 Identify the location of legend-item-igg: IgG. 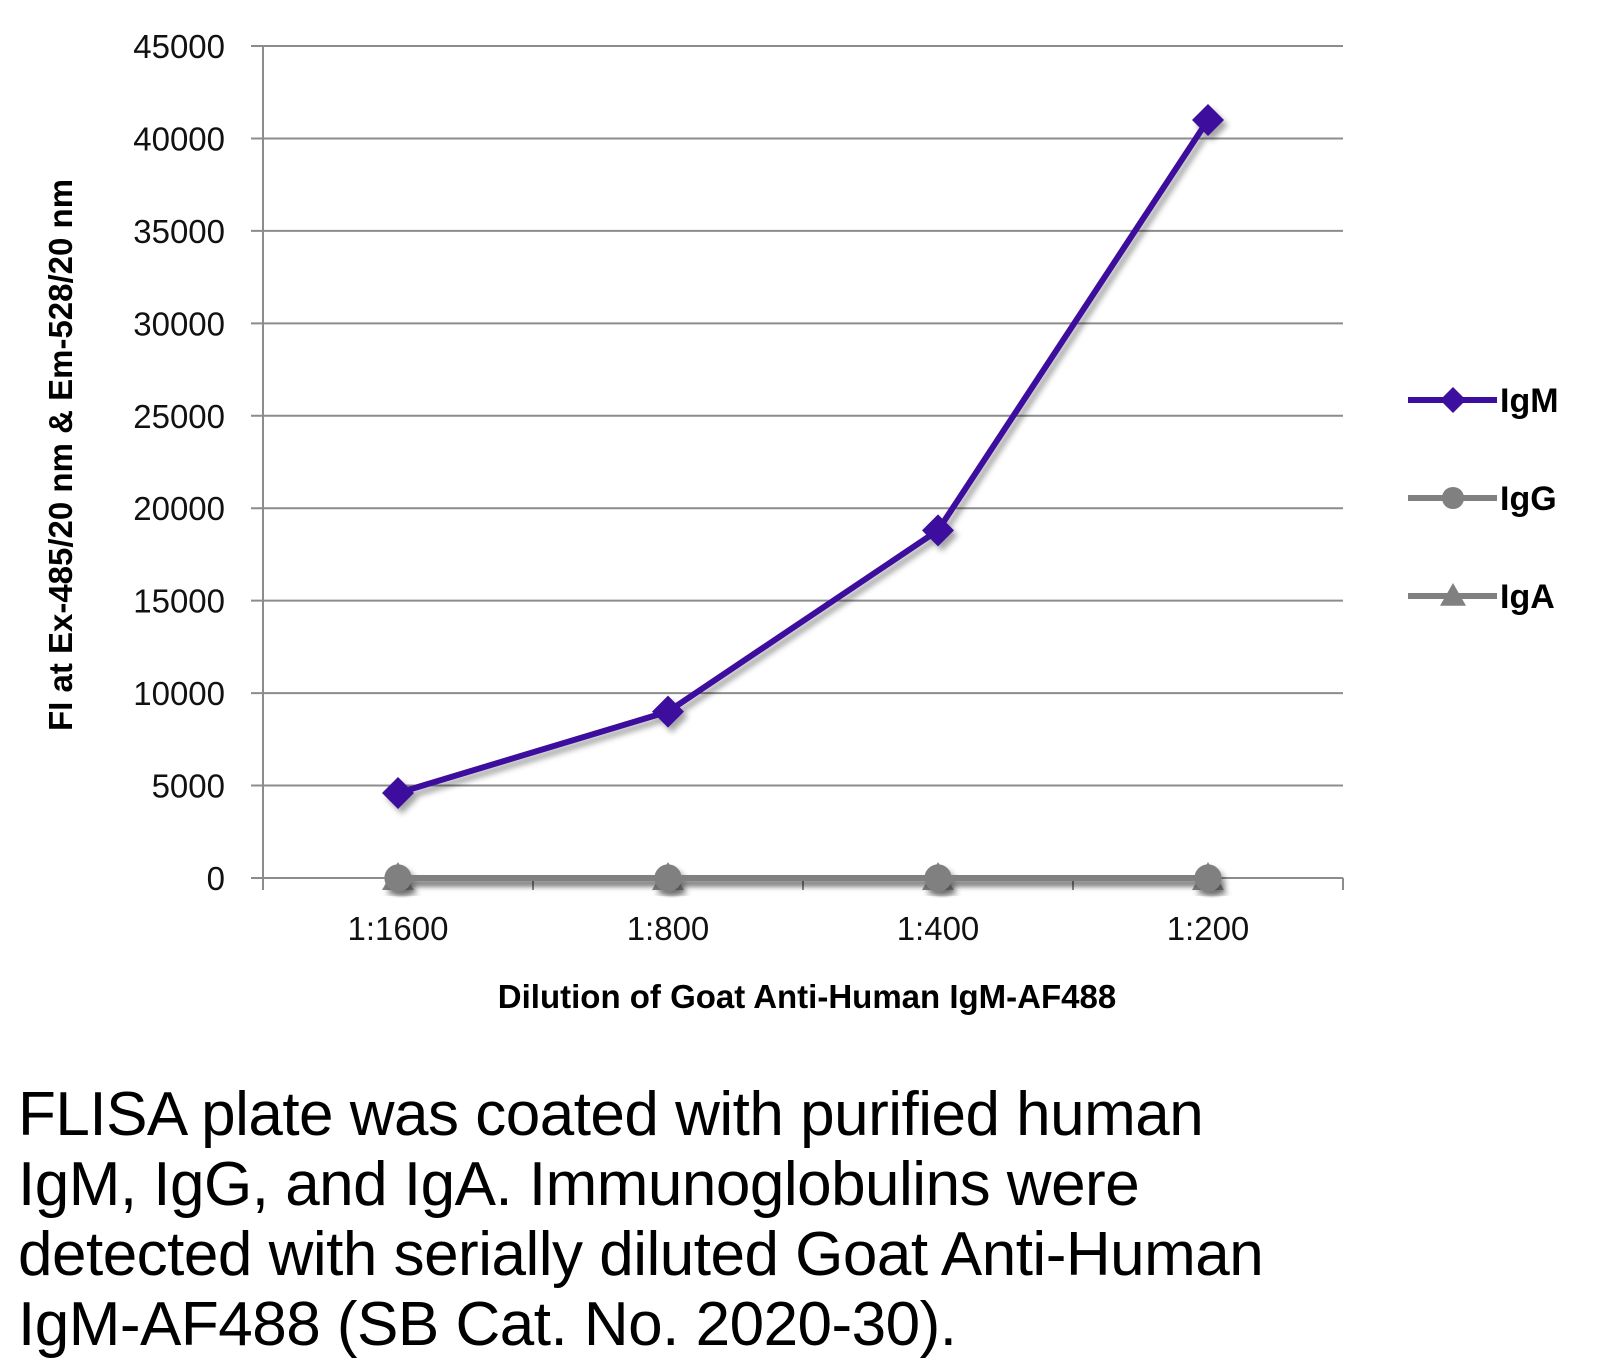
(1482, 499).